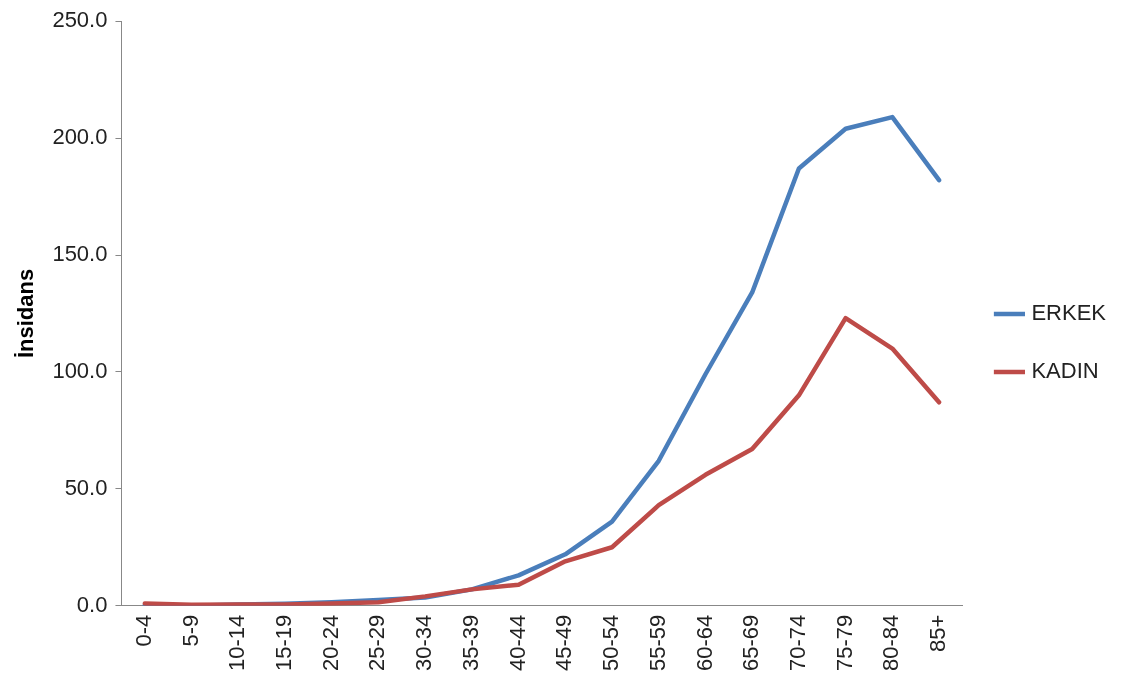 The width and height of the screenshot is (1126, 682). What do you see at coordinates (26, 313) in the screenshot?
I see `y-axis-title: İnsidans` at bounding box center [26, 313].